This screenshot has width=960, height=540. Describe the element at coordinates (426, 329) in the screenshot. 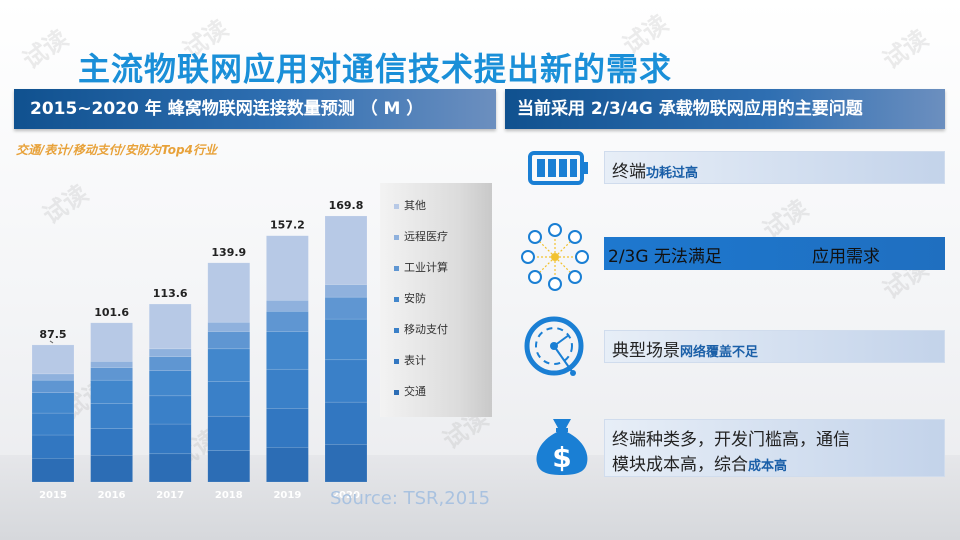

I see `legend-label: 移动支付` at that location.